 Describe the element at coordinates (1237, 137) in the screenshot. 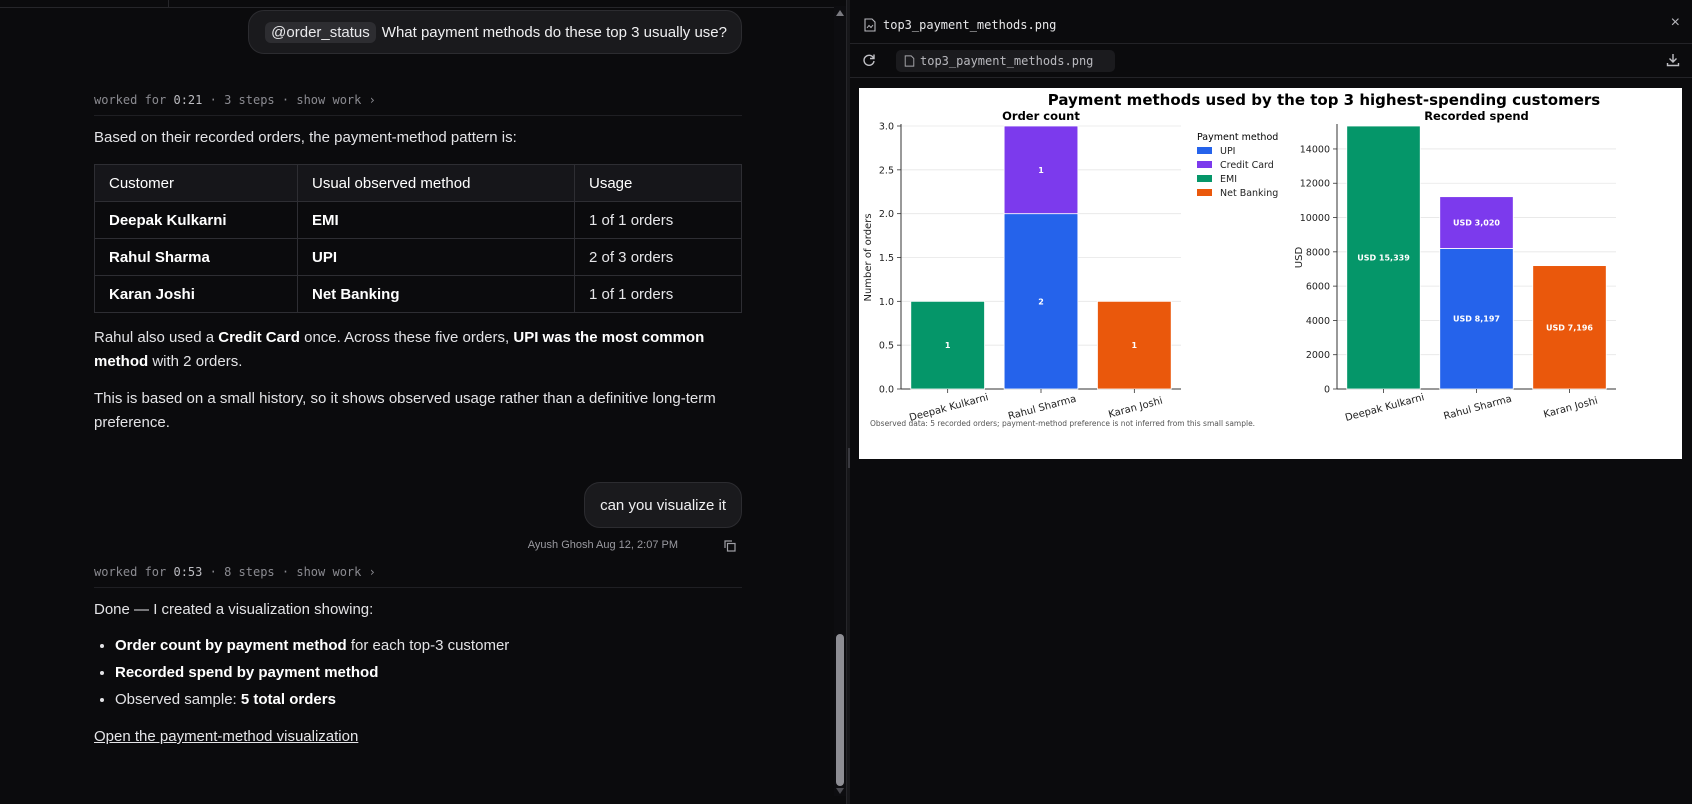

I see `legend-title: Payment method` at that location.